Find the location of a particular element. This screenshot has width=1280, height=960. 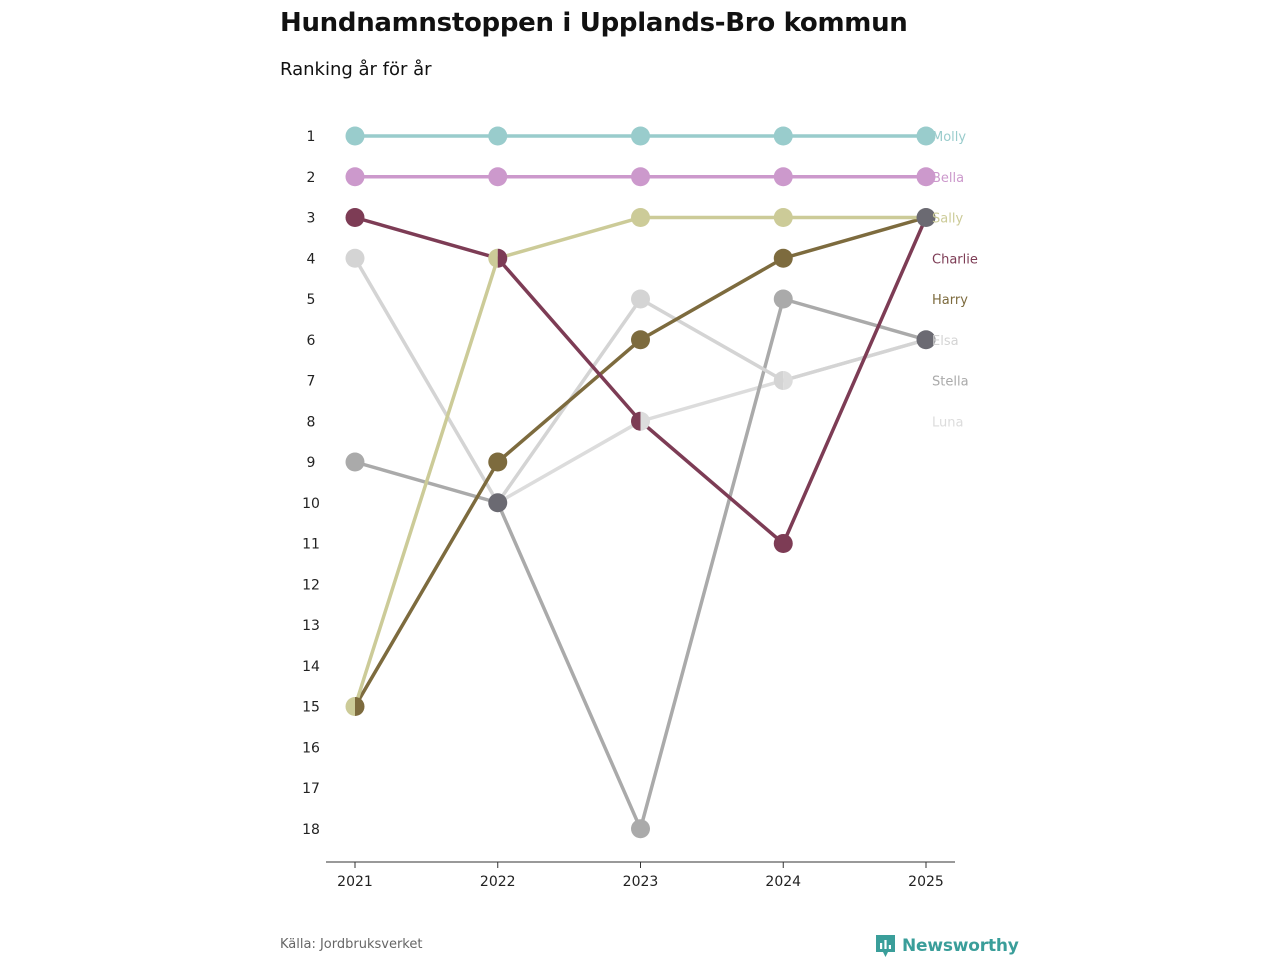

y-tick-label: 15 is located at coordinates (311, 708).